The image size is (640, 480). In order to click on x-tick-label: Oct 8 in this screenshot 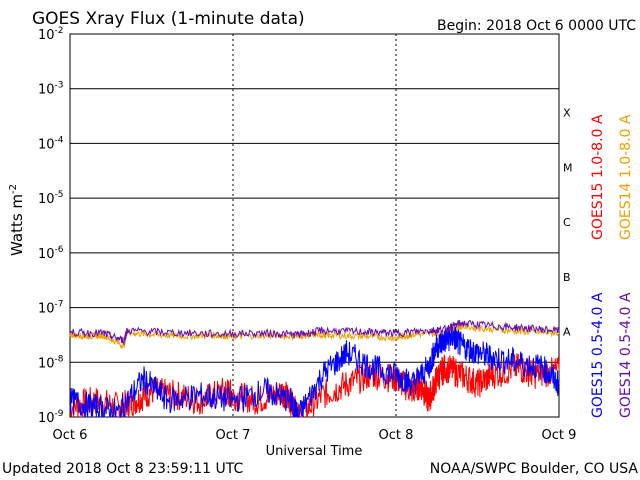, I will do `click(396, 435)`.